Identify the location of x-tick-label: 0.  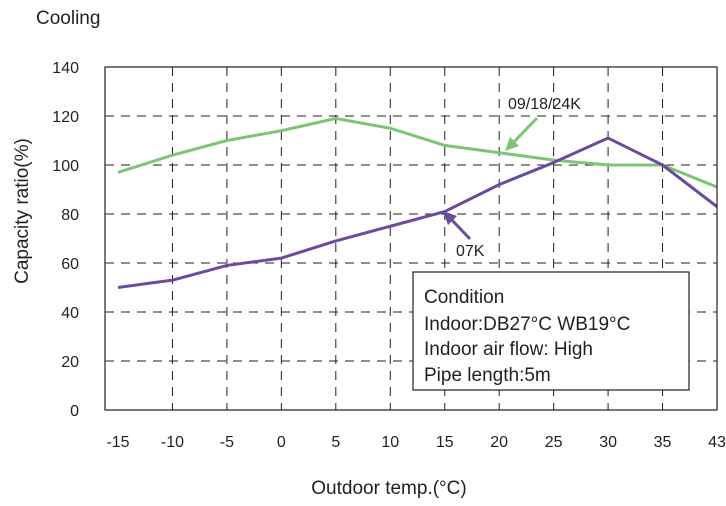
(281, 442).